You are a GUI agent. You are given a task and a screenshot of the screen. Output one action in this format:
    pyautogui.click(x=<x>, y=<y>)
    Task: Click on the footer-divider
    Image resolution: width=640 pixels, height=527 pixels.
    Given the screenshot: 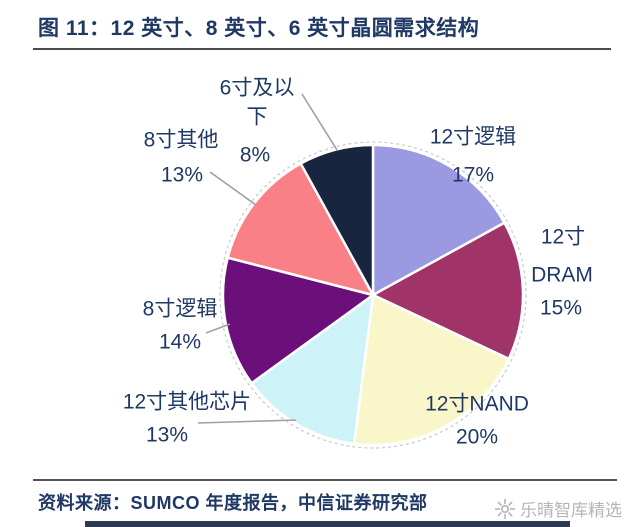 What is the action you would take?
    pyautogui.click(x=325, y=480)
    